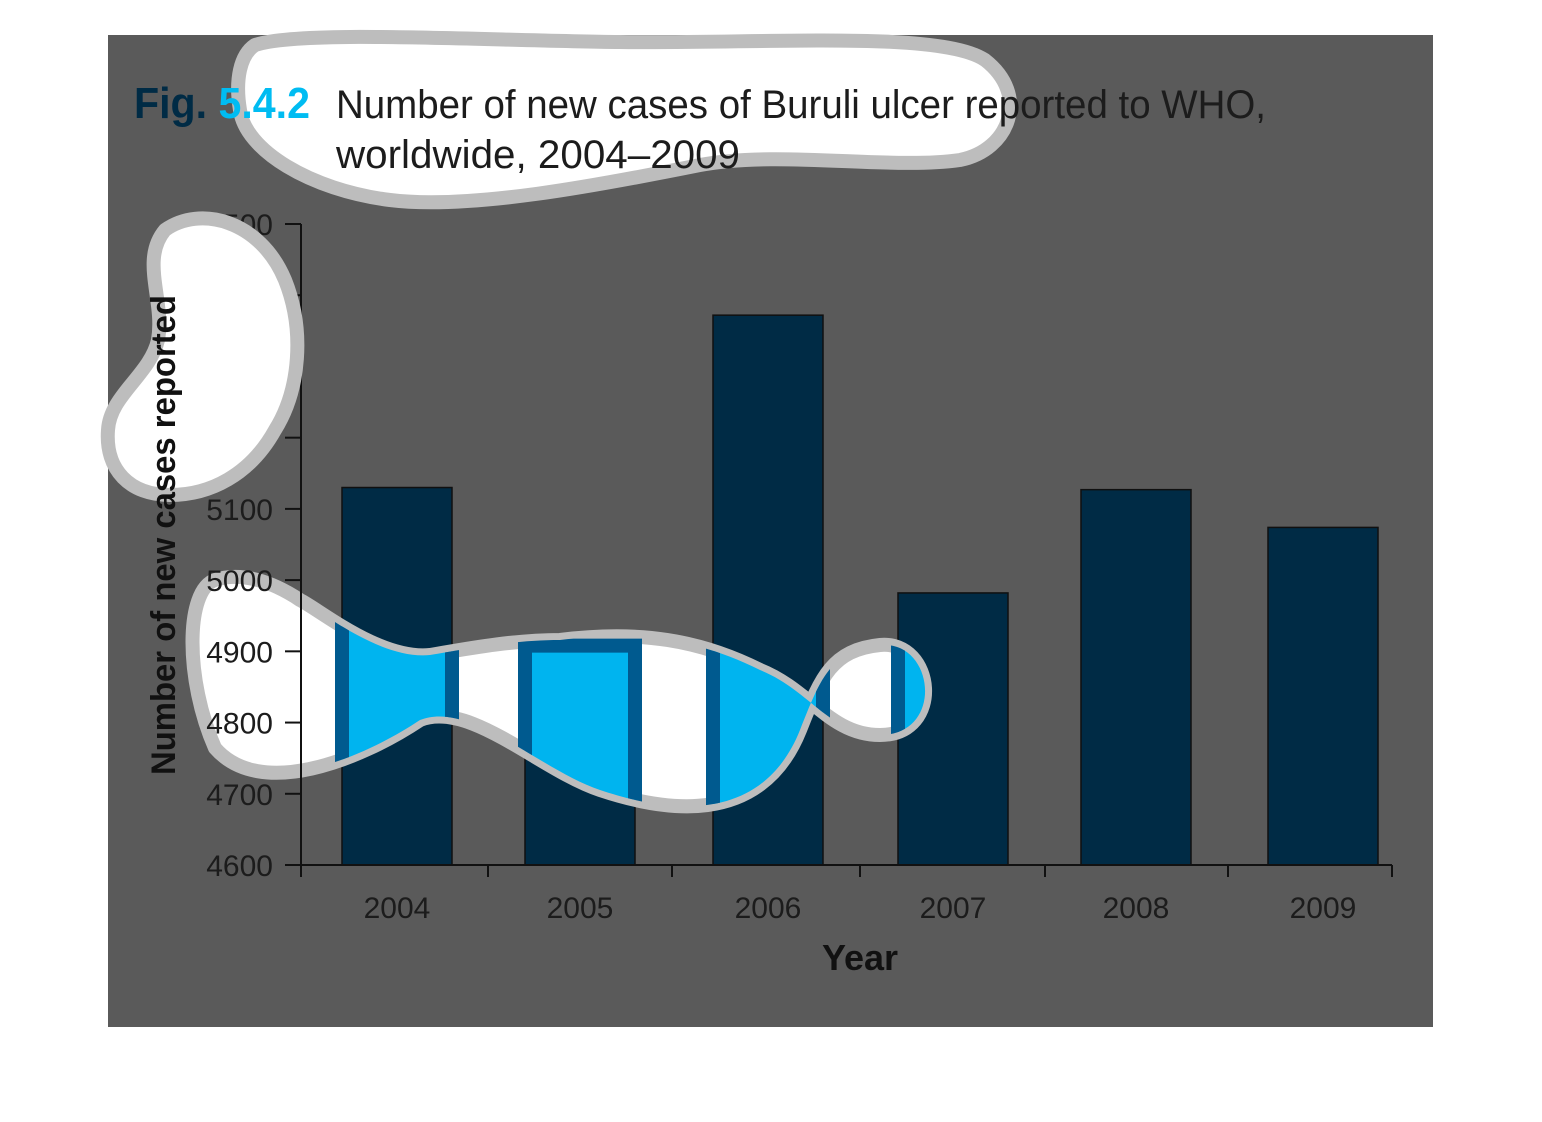  Describe the element at coordinates (239, 581) in the screenshot. I see `y-tick-label-5000: 5000` at that location.